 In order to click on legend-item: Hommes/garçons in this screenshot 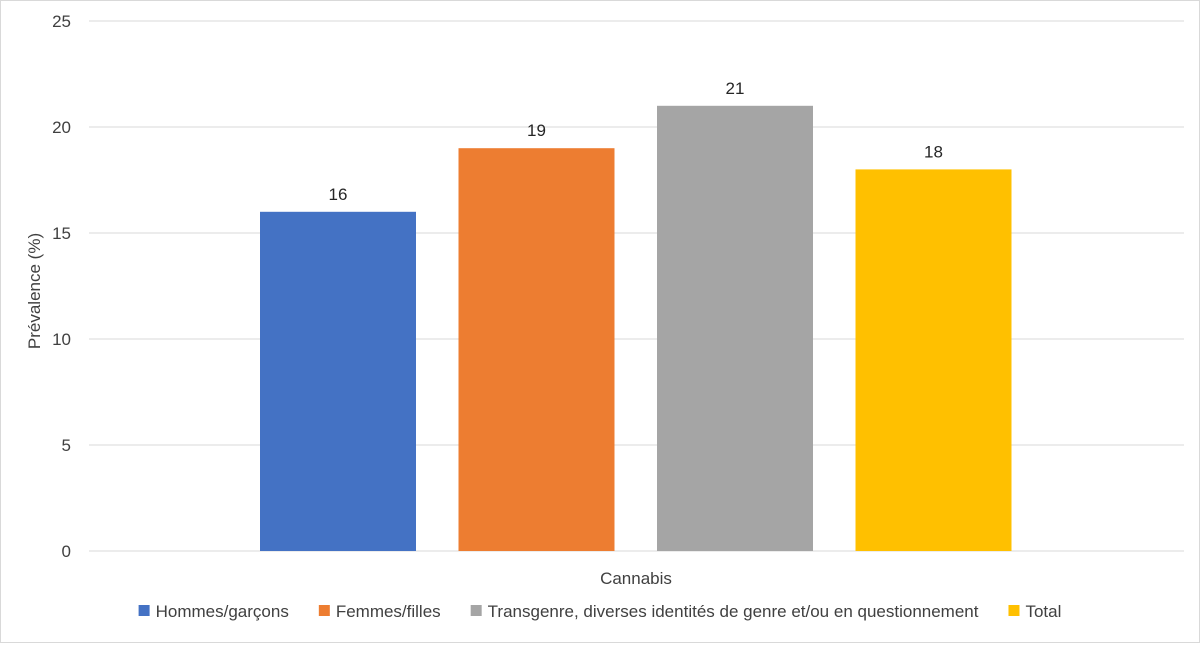, I will do `click(213, 611)`.